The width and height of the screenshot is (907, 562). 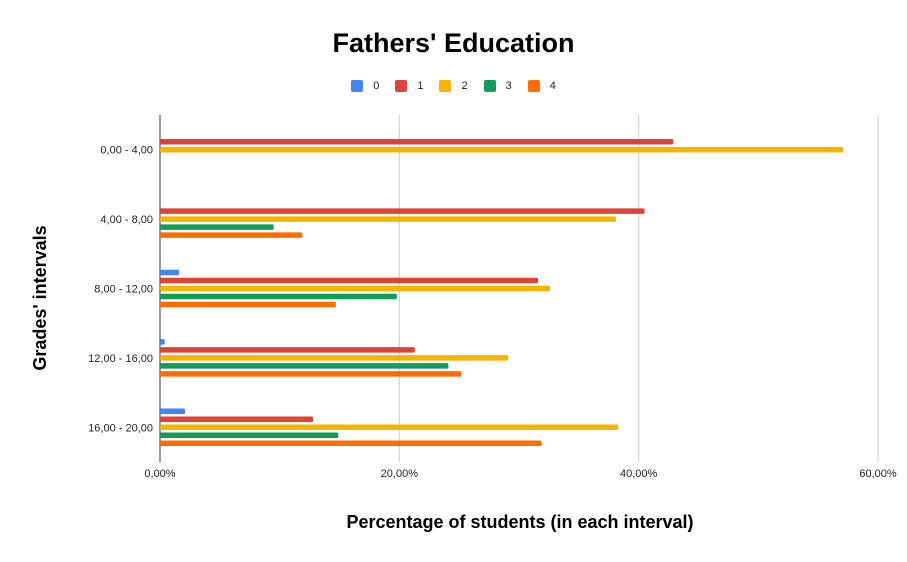 I want to click on x-tick-labels: 0,00% 20,00% 40,00% 60,00%, so click(x=520, y=474).